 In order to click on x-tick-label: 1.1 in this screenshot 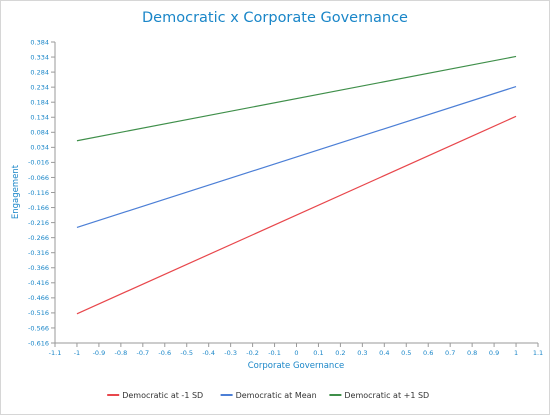, I will do `click(538, 353)`.